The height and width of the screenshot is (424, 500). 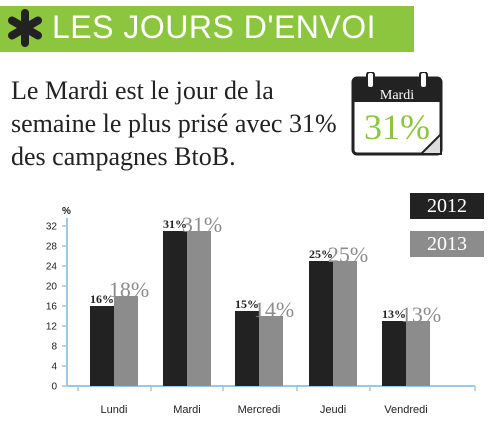 I want to click on data-label-2012: 15%, so click(x=247, y=304).